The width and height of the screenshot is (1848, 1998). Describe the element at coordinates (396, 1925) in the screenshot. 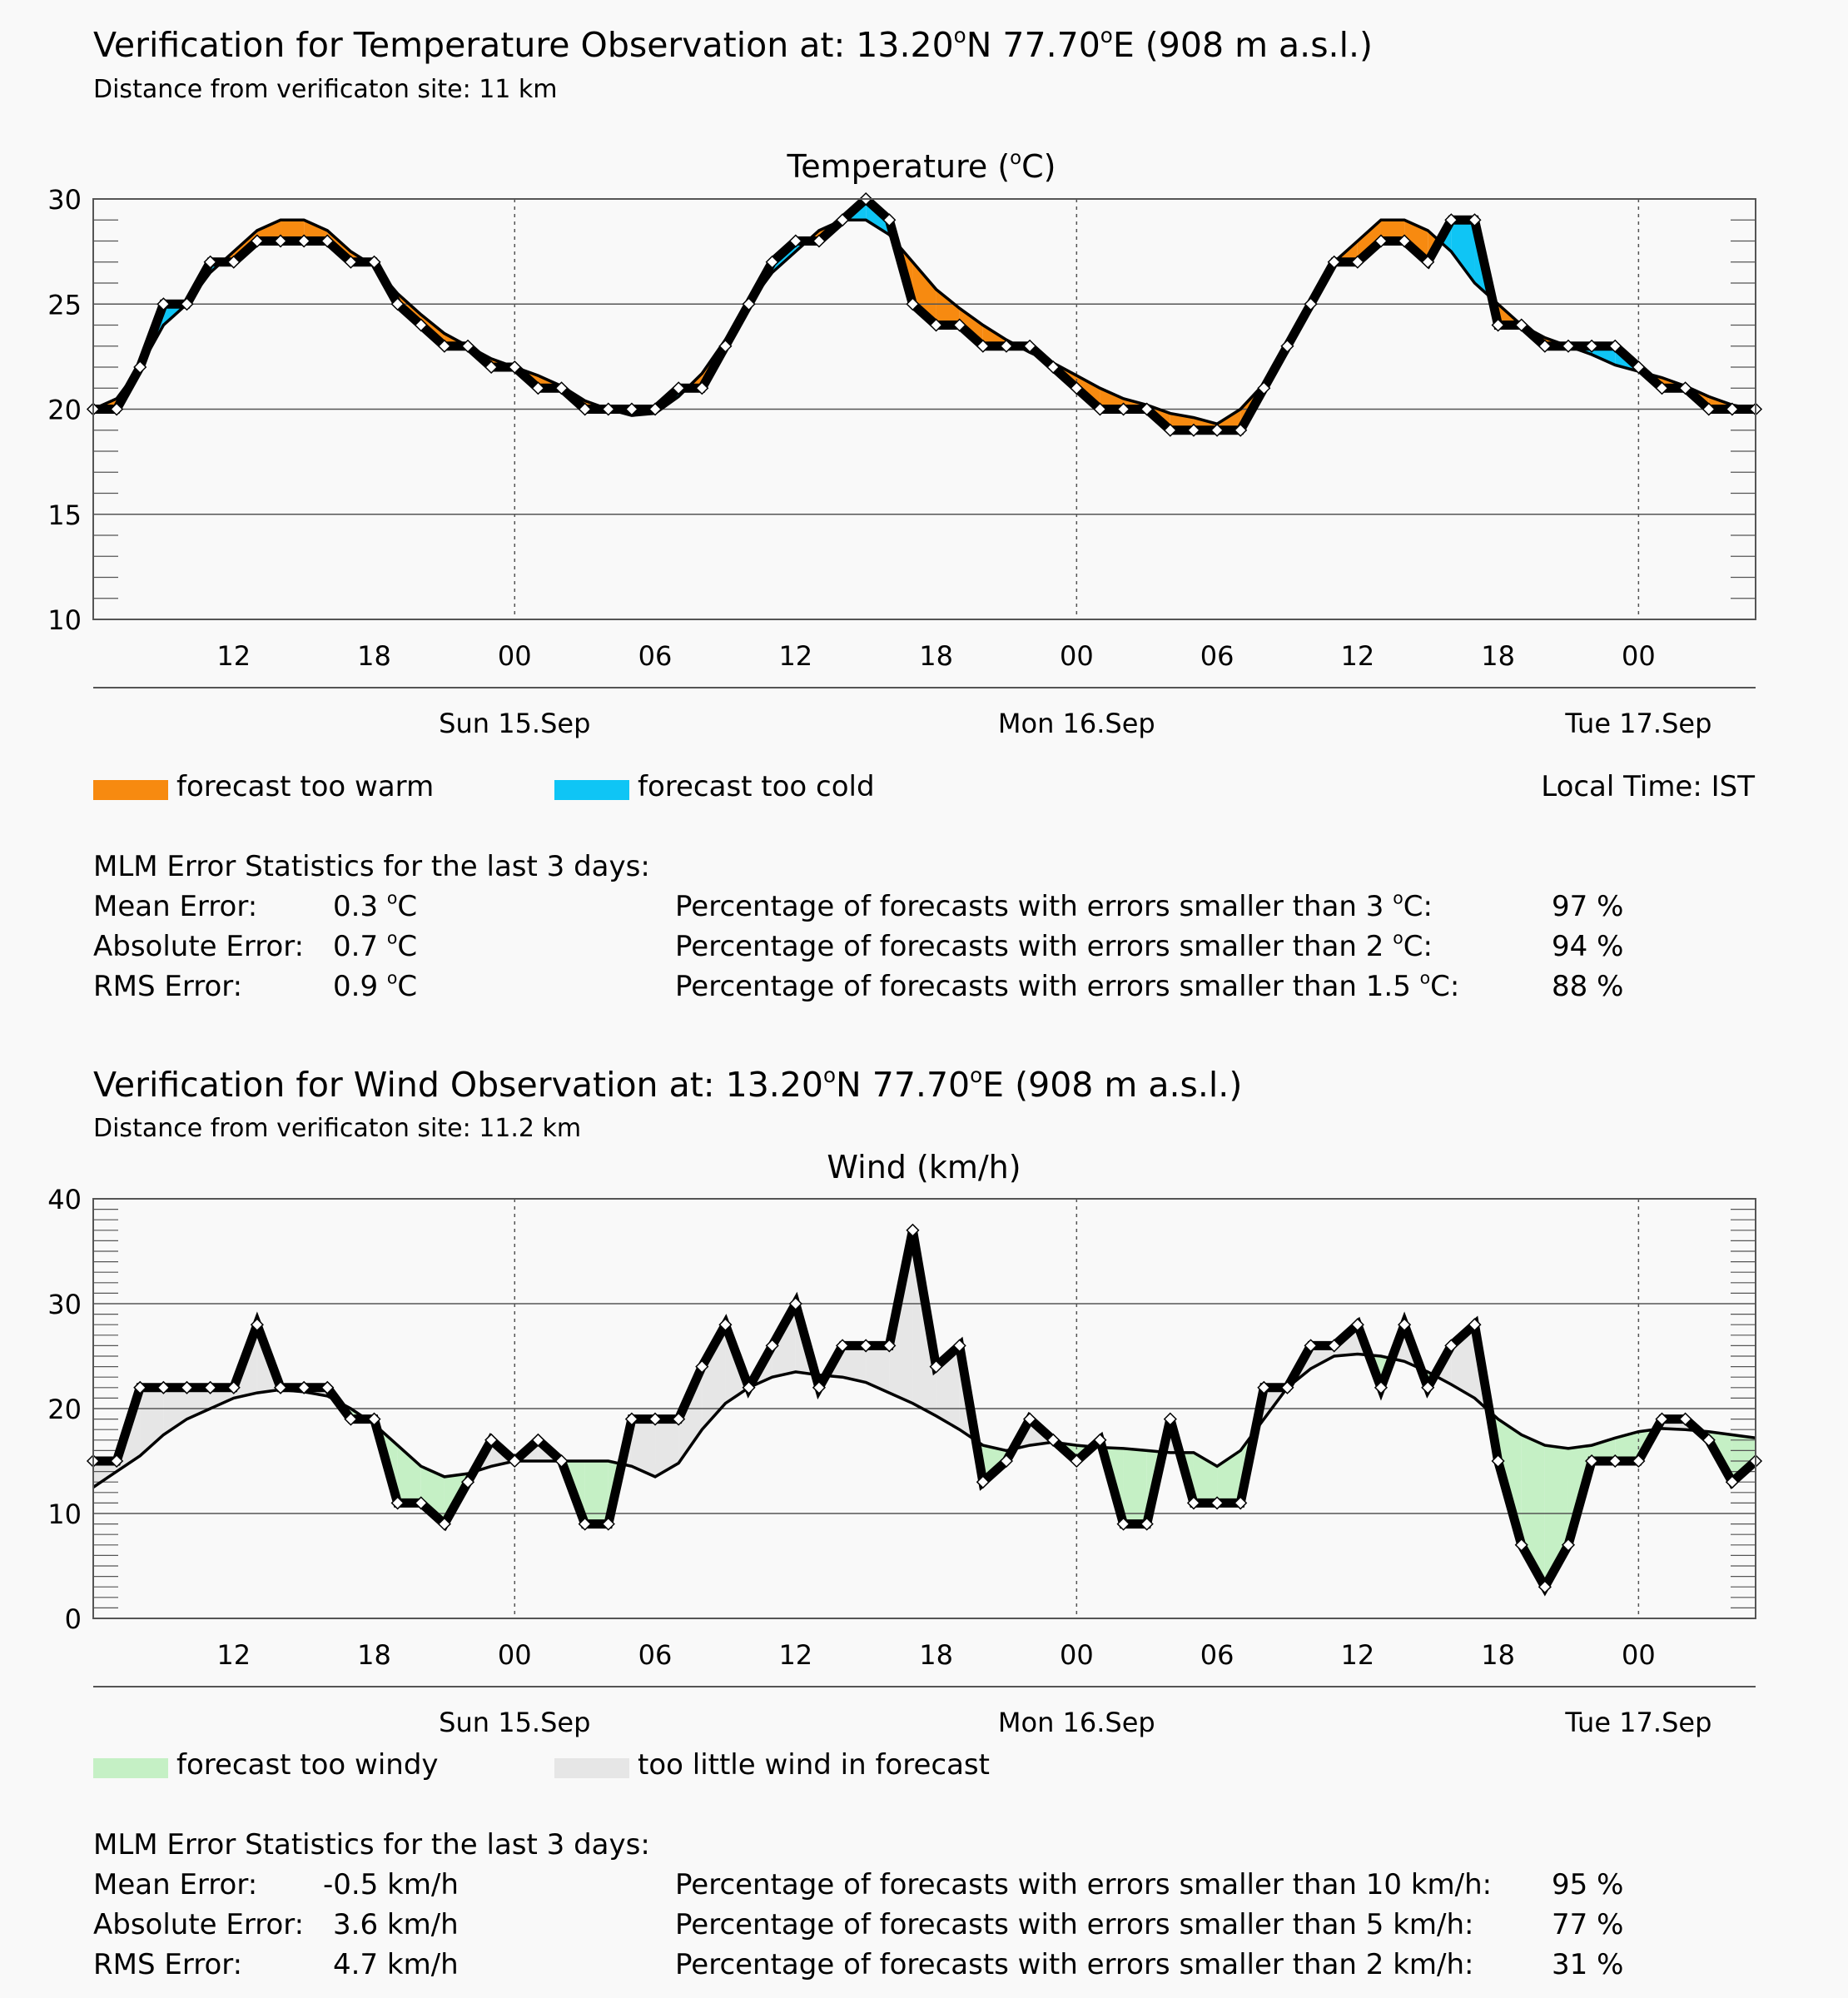

I see `stat-value: 3.6 km/h` at that location.